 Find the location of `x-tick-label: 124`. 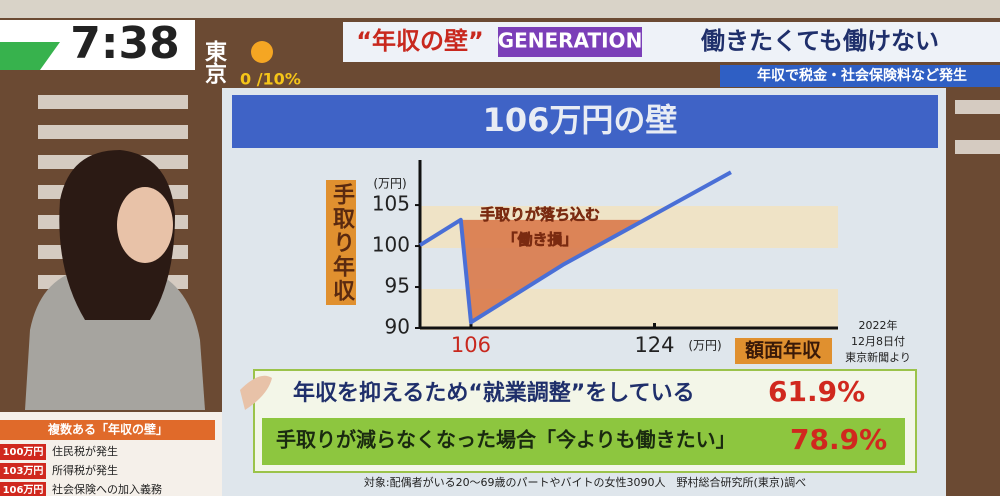

x-tick-label: 124 is located at coordinates (654, 345).